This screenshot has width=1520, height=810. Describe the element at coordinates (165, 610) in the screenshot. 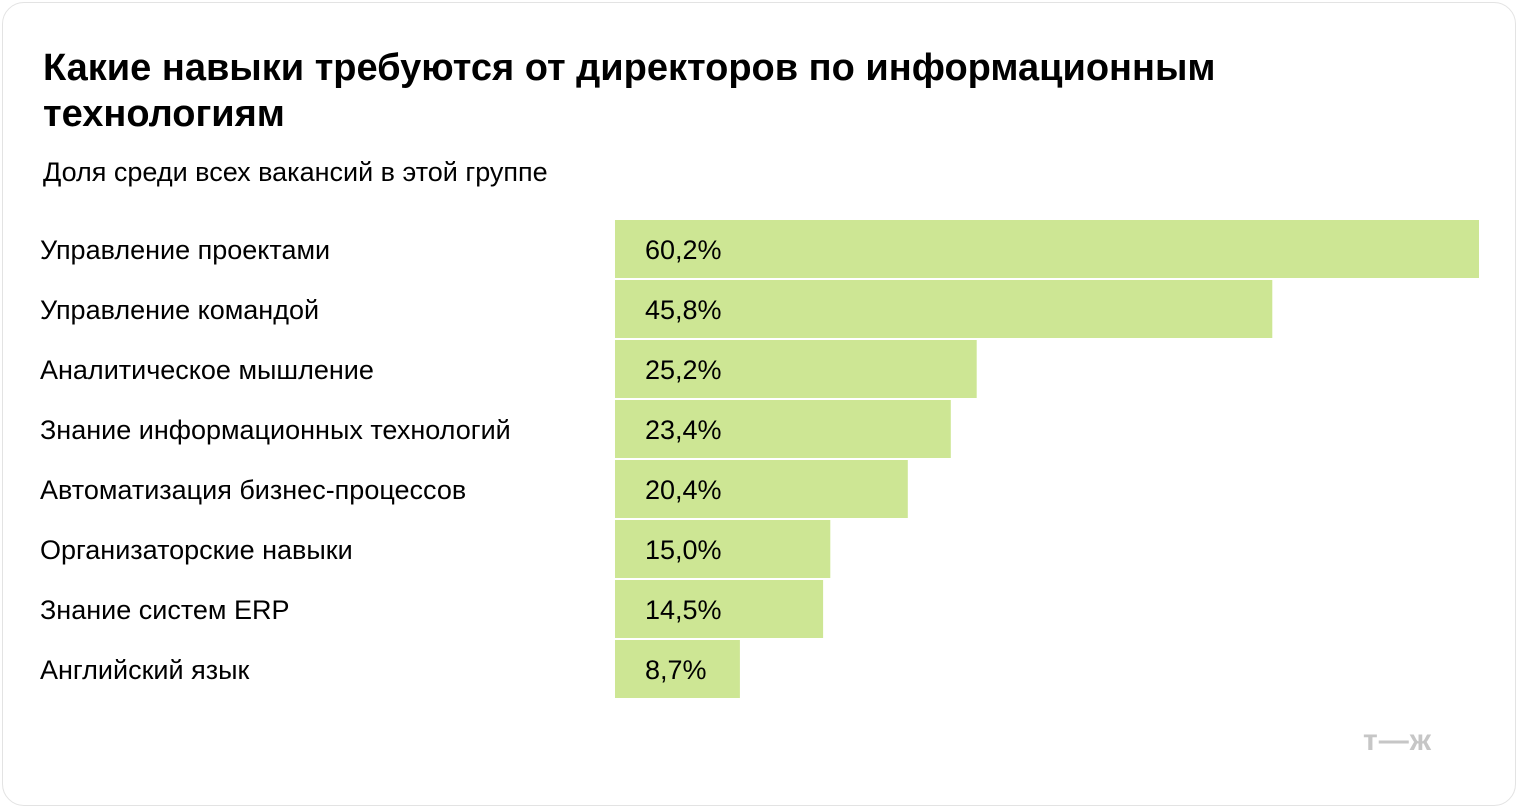

I see `category-label-6: Знание систем ERP` at that location.